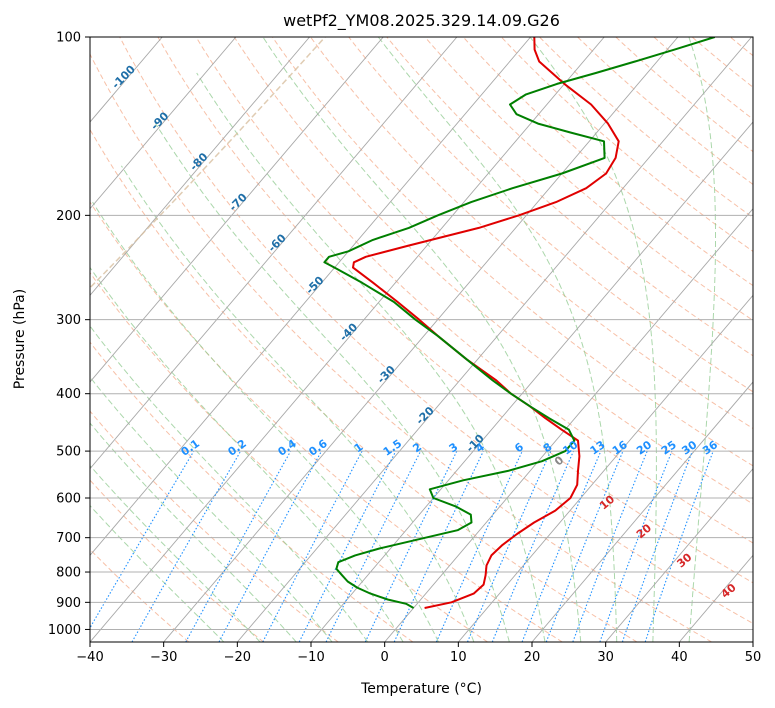 Image resolution: width=775 pixels, height=708 pixels. What do you see at coordinates (532, 657) in the screenshot?
I see `x-tick-label: 20` at bounding box center [532, 657].